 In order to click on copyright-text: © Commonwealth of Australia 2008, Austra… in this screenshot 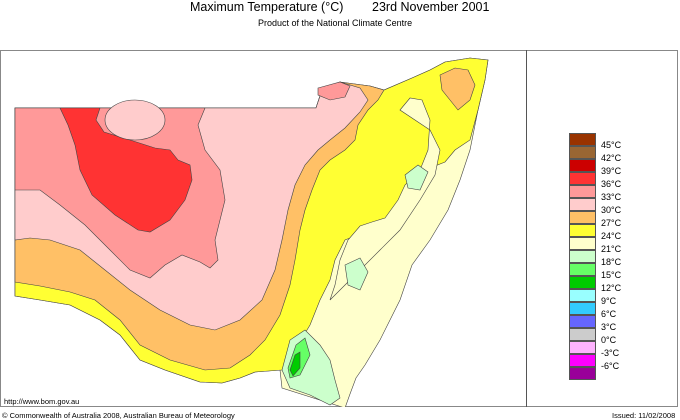, I will do `click(118, 415)`.